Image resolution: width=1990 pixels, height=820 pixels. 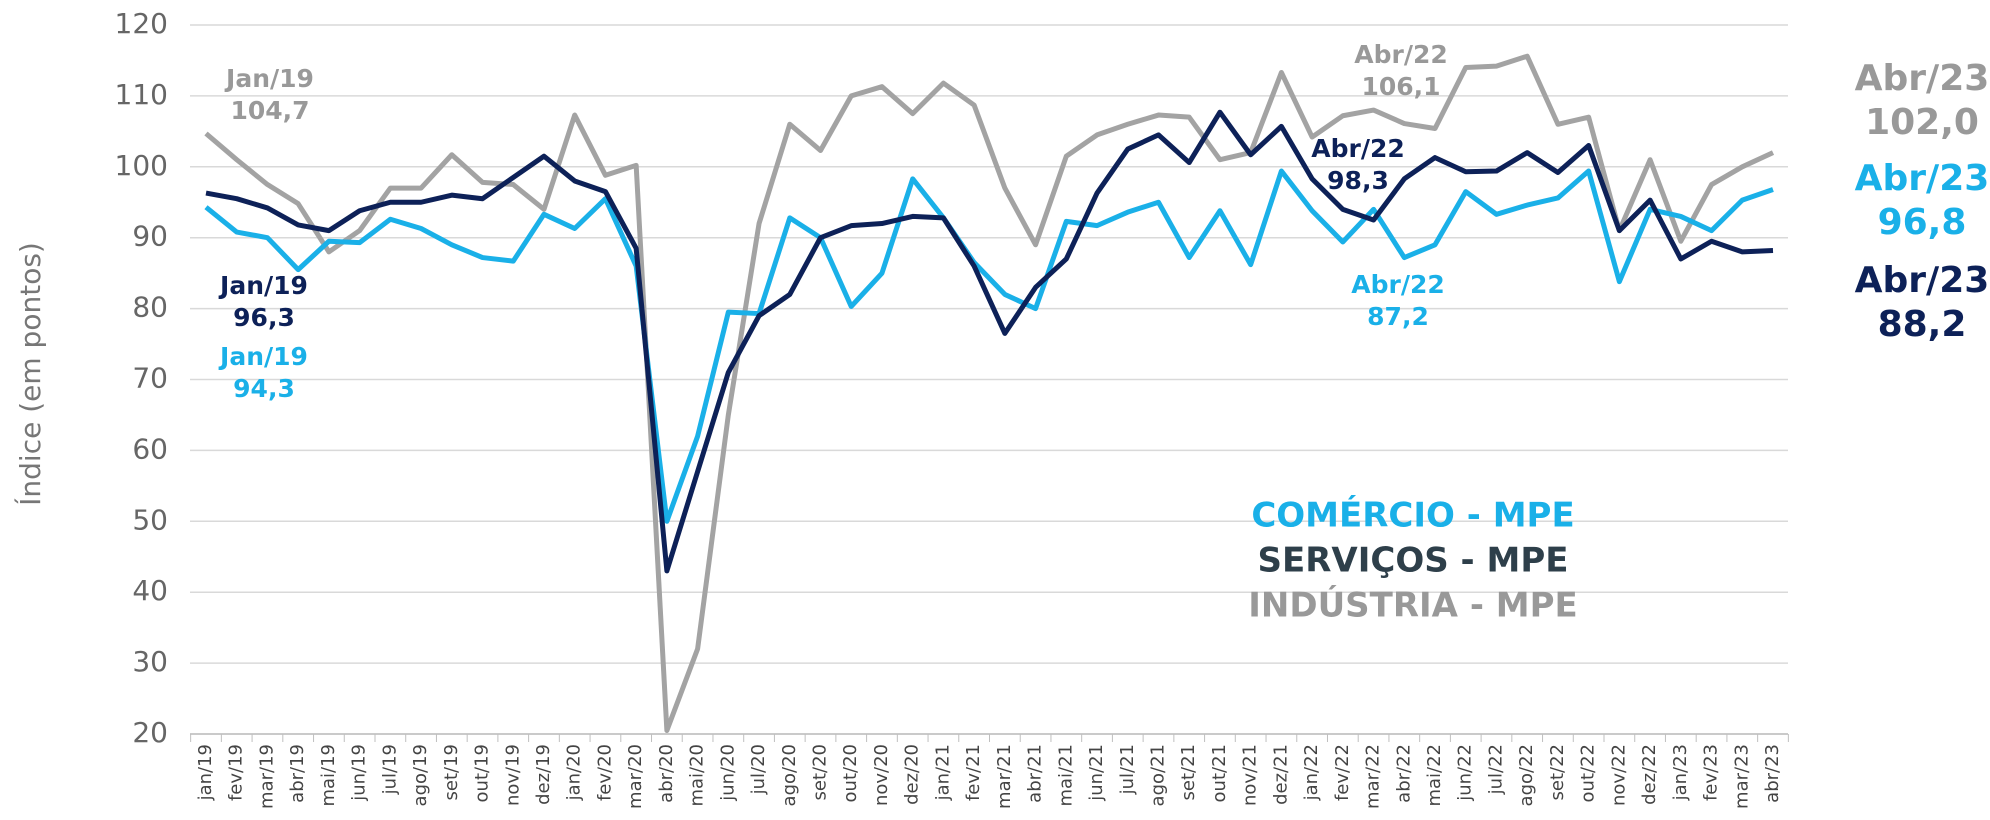 What do you see at coordinates (328, 775) in the screenshot?
I see `x-tick-label: mai/19` at bounding box center [328, 775].